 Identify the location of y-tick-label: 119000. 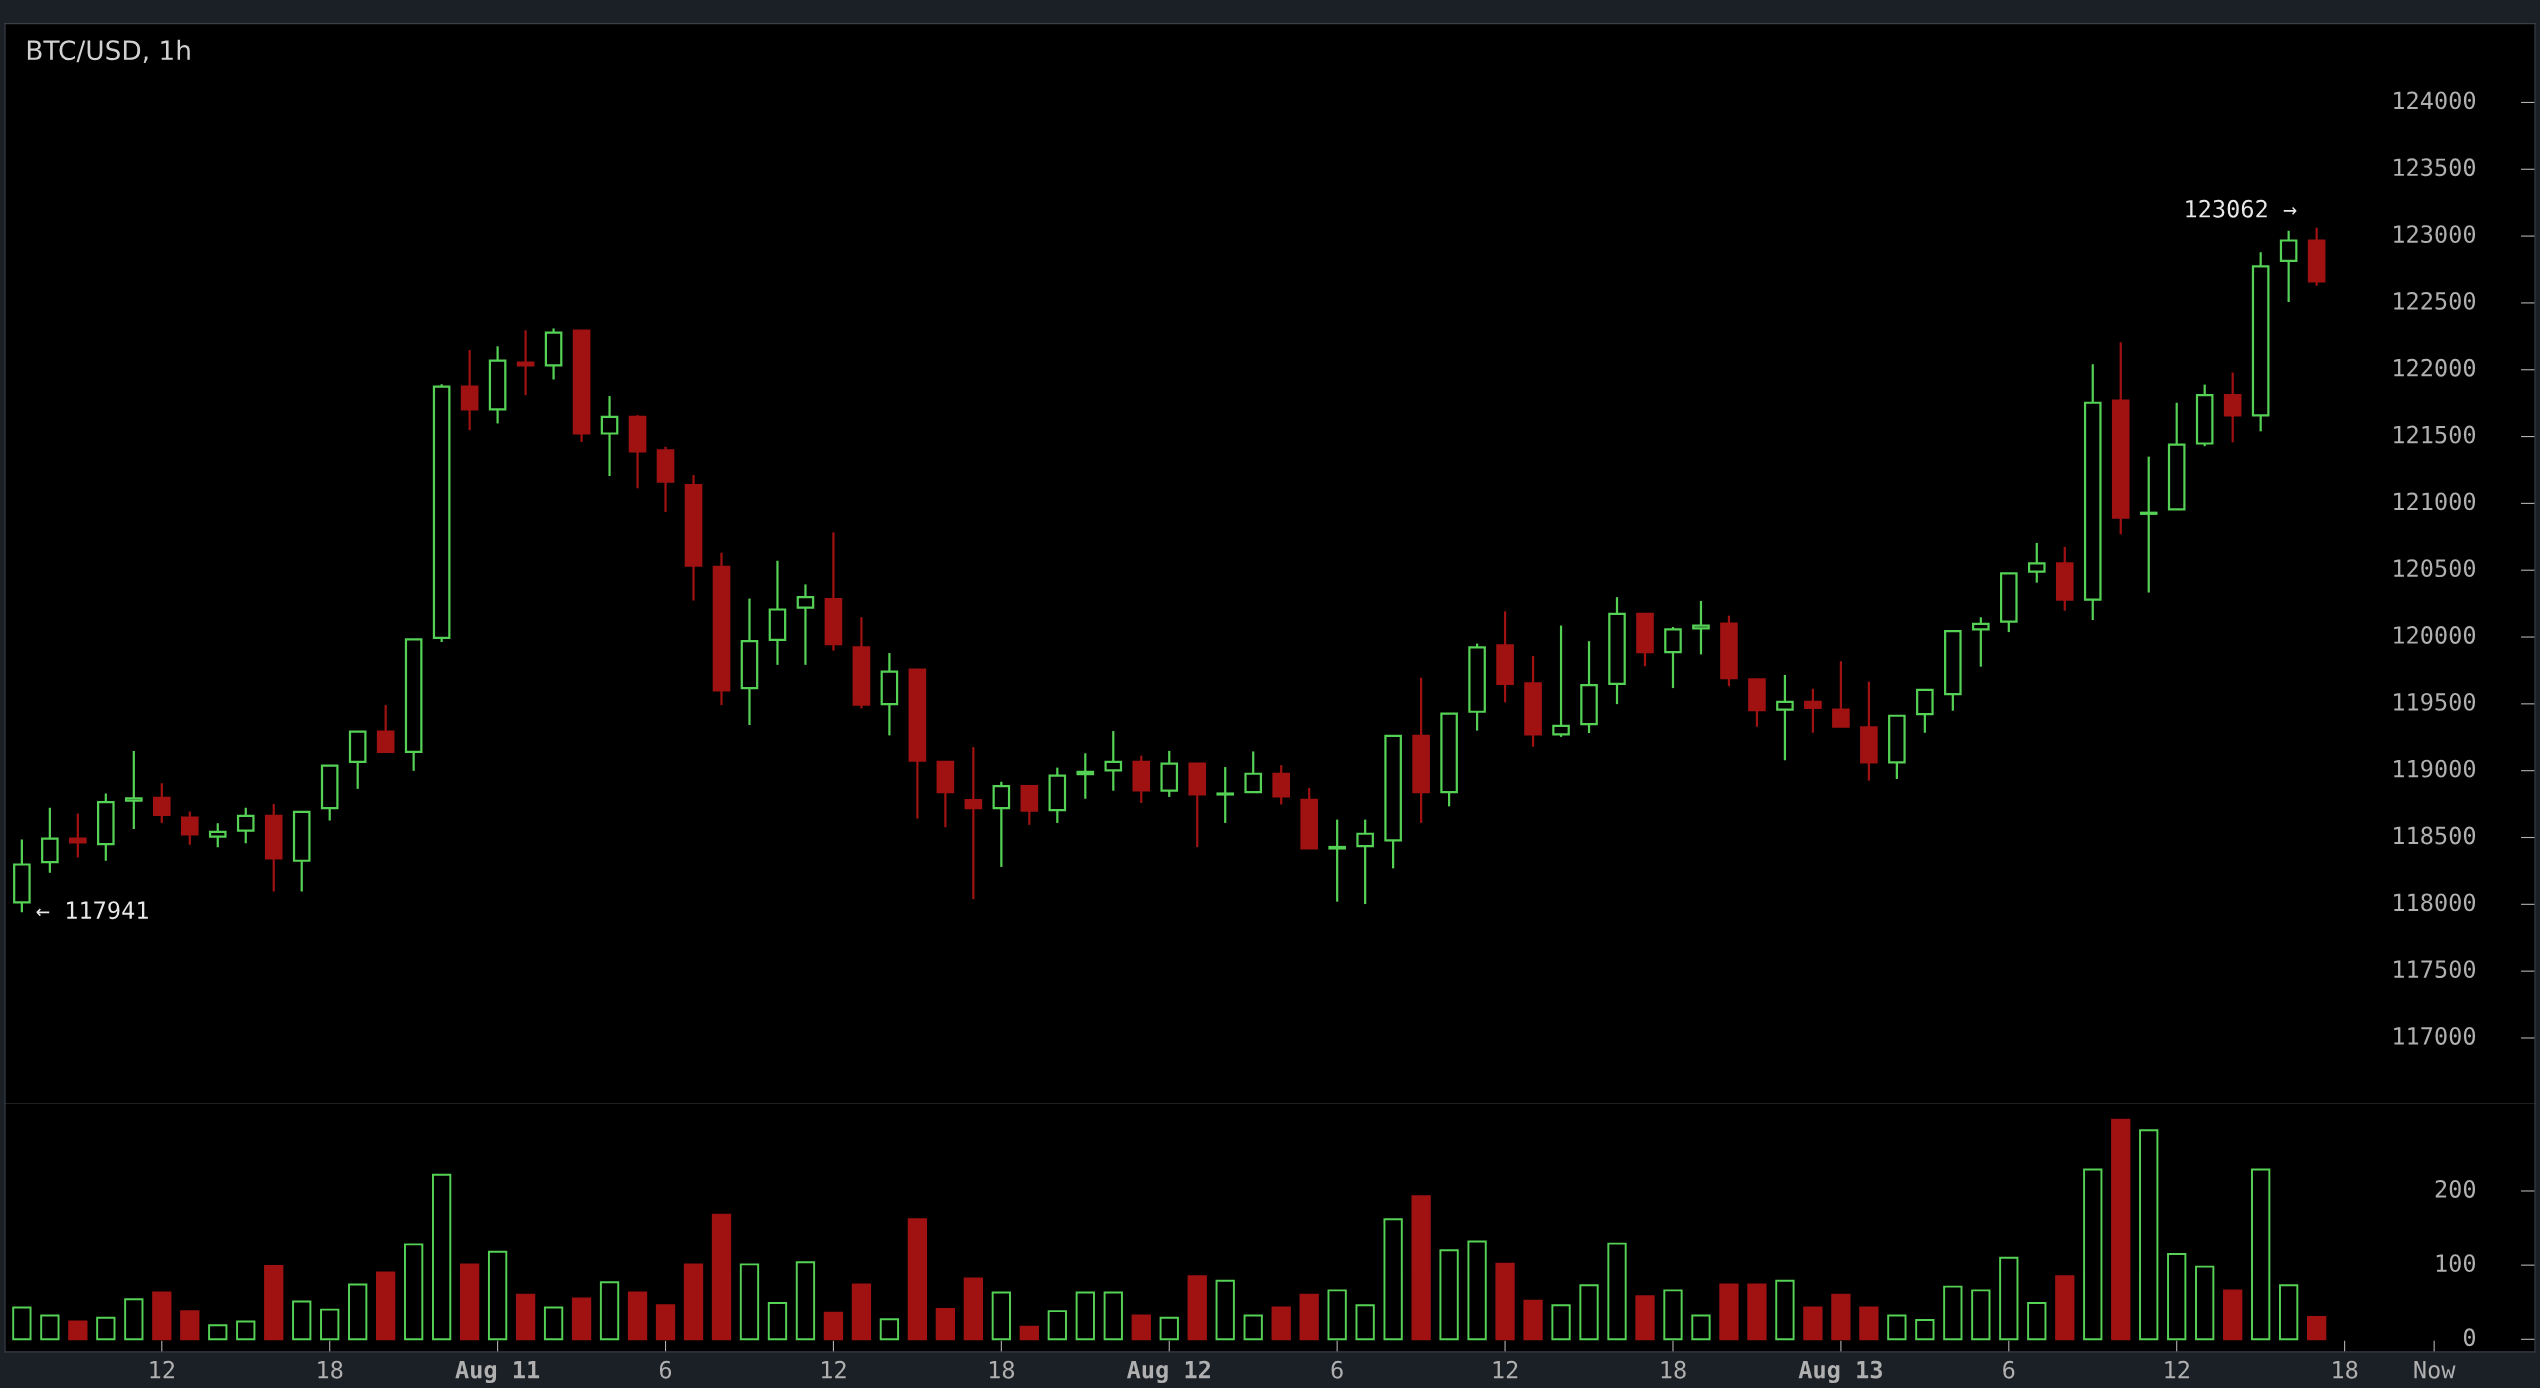
(2435, 768).